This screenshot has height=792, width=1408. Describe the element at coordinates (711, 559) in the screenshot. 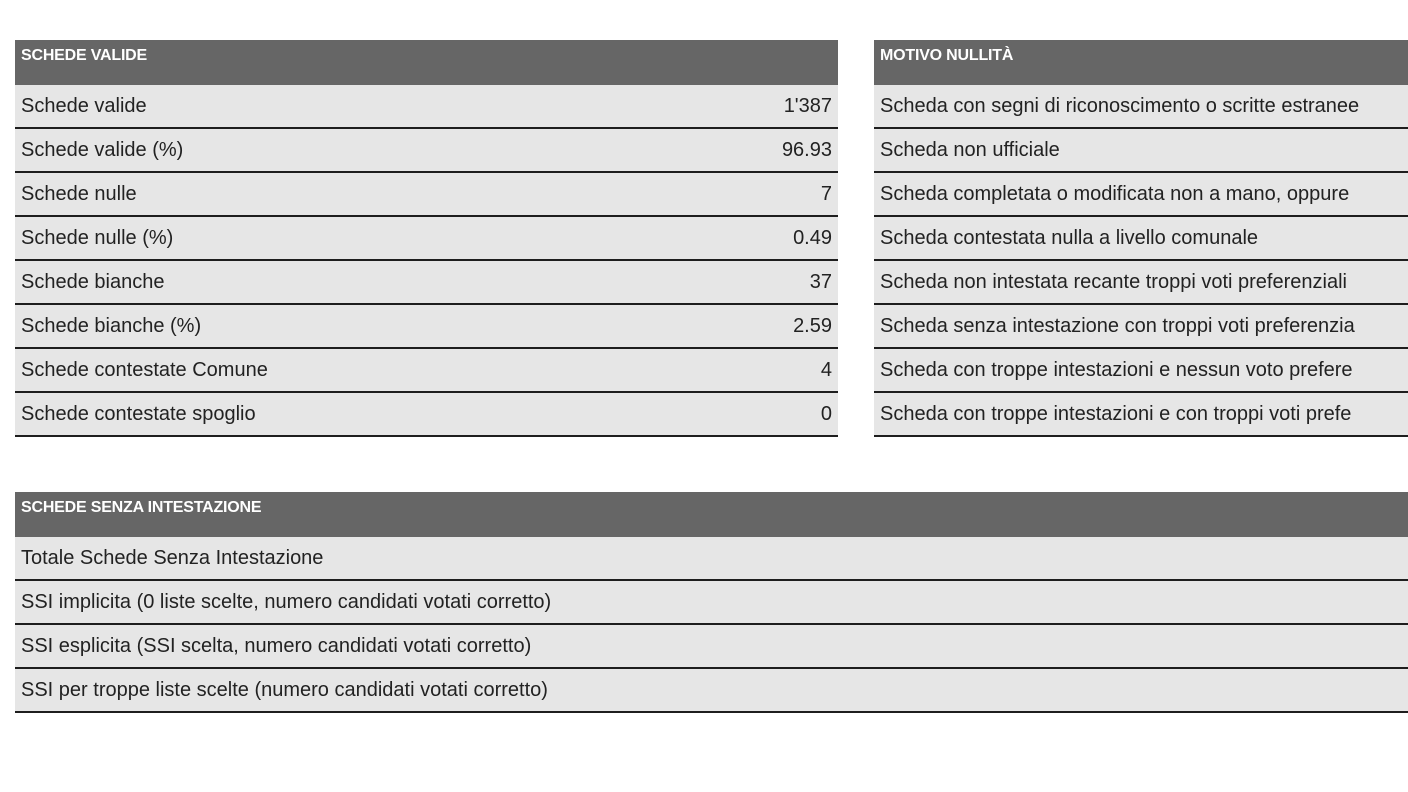

I see `table-row: Totale Schede Senza Intestazione` at that location.